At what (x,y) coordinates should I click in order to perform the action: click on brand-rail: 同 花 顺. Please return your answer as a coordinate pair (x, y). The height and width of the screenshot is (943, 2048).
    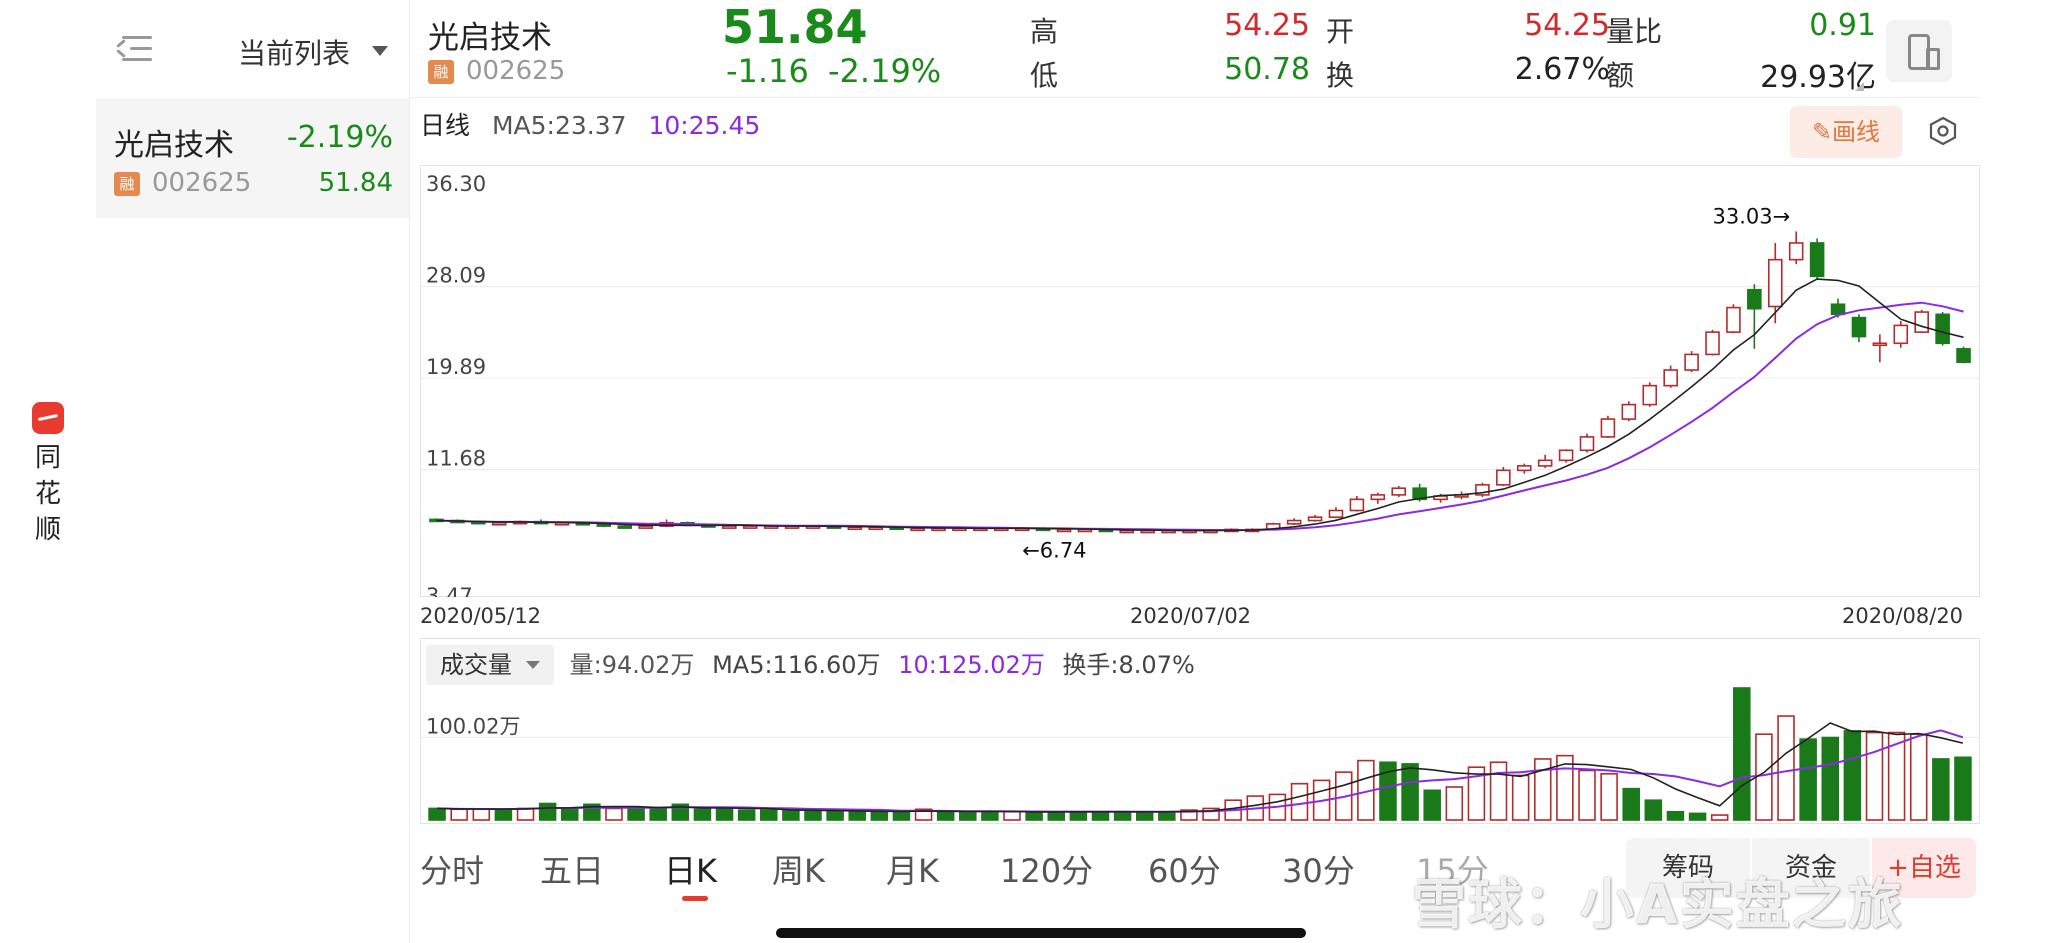
    Looking at the image, I should click on (48, 475).